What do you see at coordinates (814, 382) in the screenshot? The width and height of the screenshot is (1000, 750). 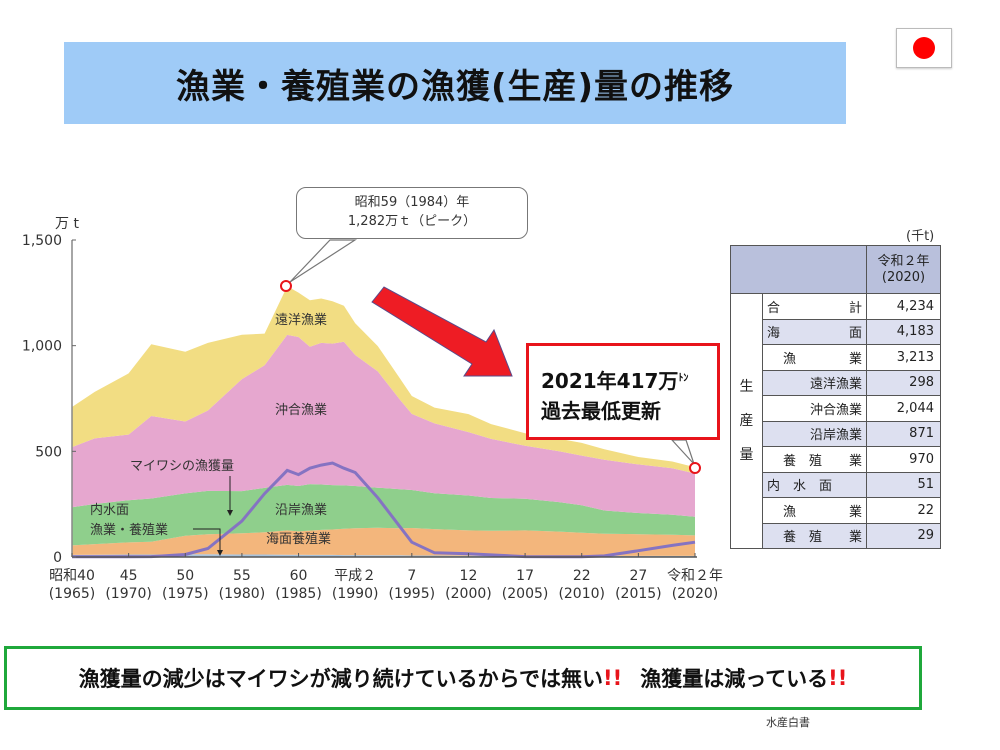 I see `table-row-label: 遠洋漁業` at bounding box center [814, 382].